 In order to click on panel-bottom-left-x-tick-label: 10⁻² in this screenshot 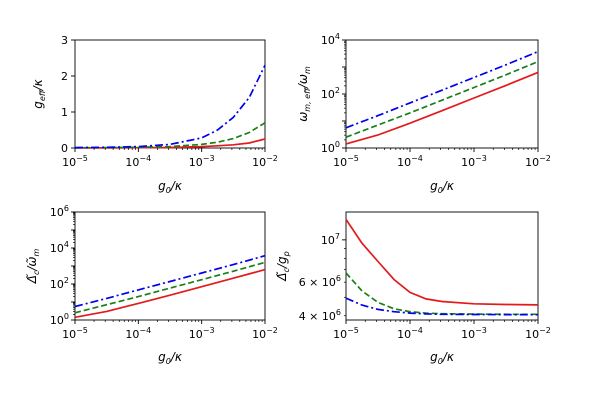, I will do `click(265, 333)`.